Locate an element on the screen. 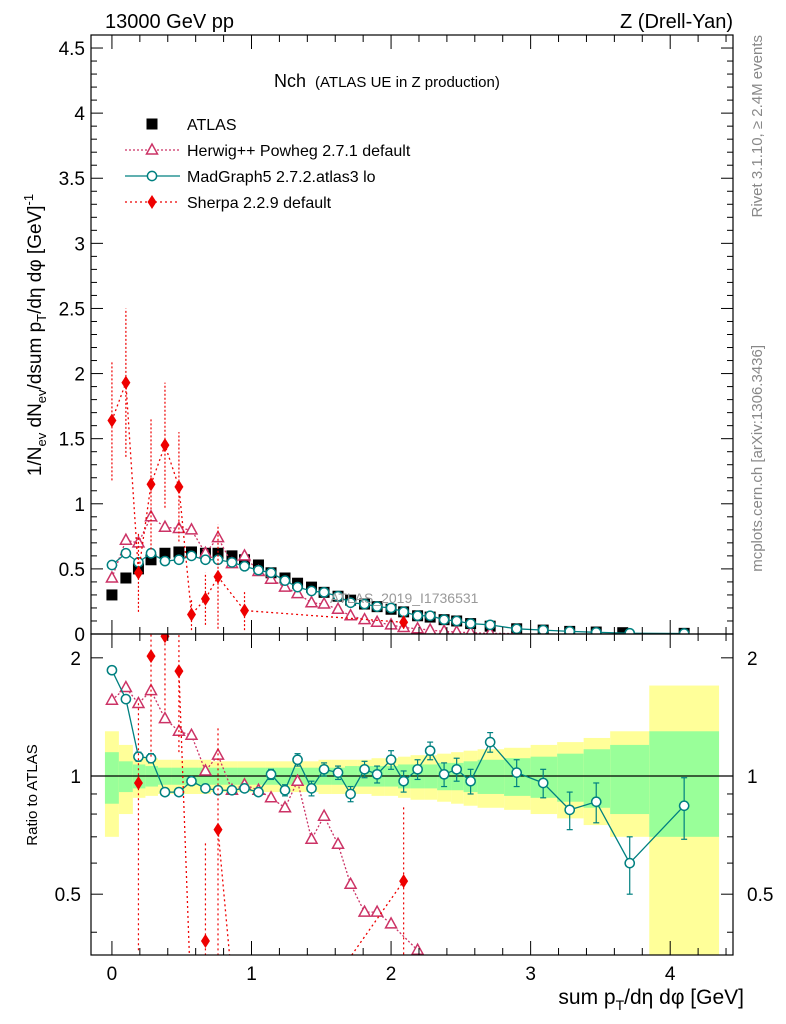  plot-title: Nch (ATLAS UE in Z production) is located at coordinates (387, 81).